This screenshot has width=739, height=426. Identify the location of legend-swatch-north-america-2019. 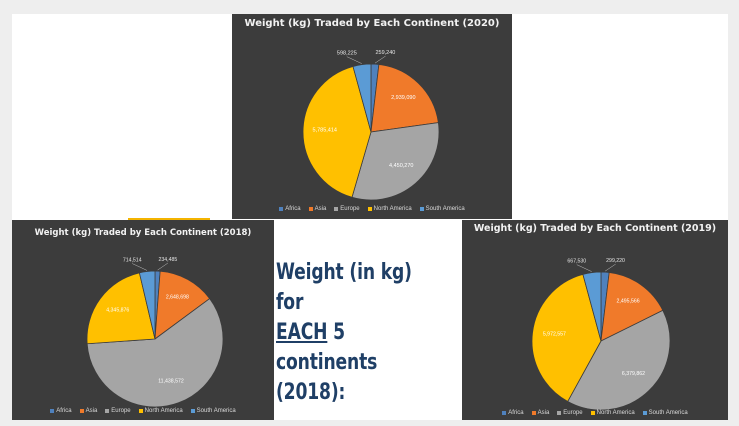
(592, 413).